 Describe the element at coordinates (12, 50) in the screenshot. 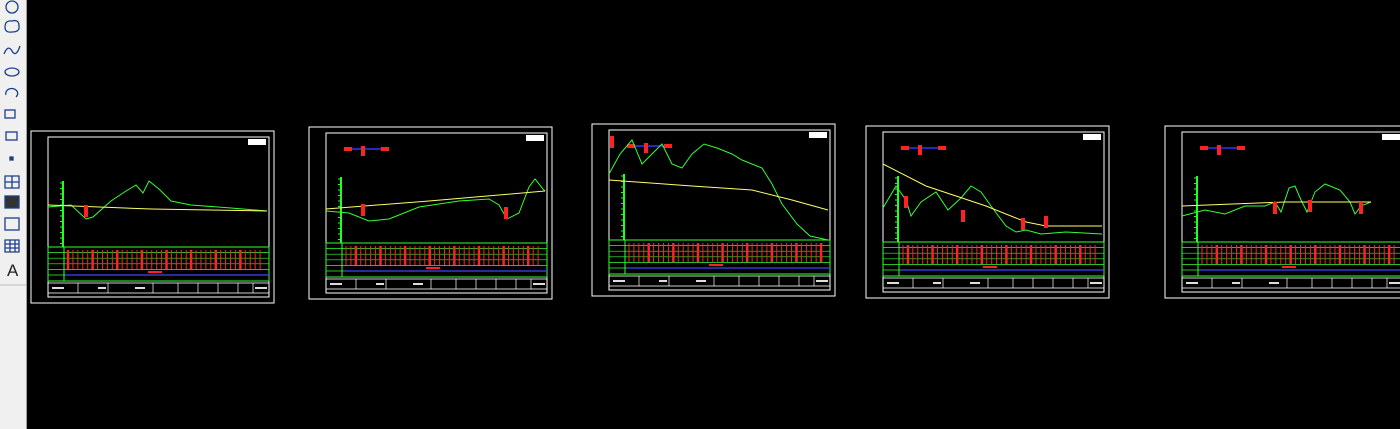

I see `tool-spline` at that location.